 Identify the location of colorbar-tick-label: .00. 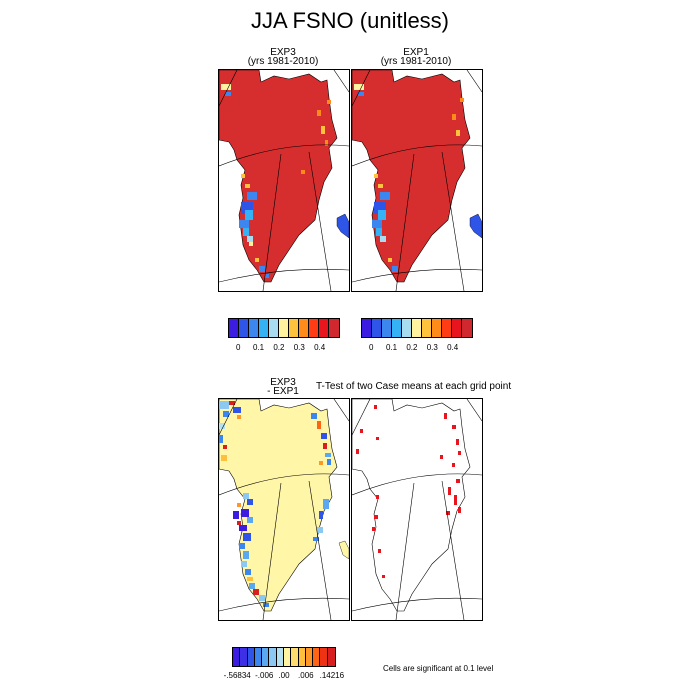
(284, 675).